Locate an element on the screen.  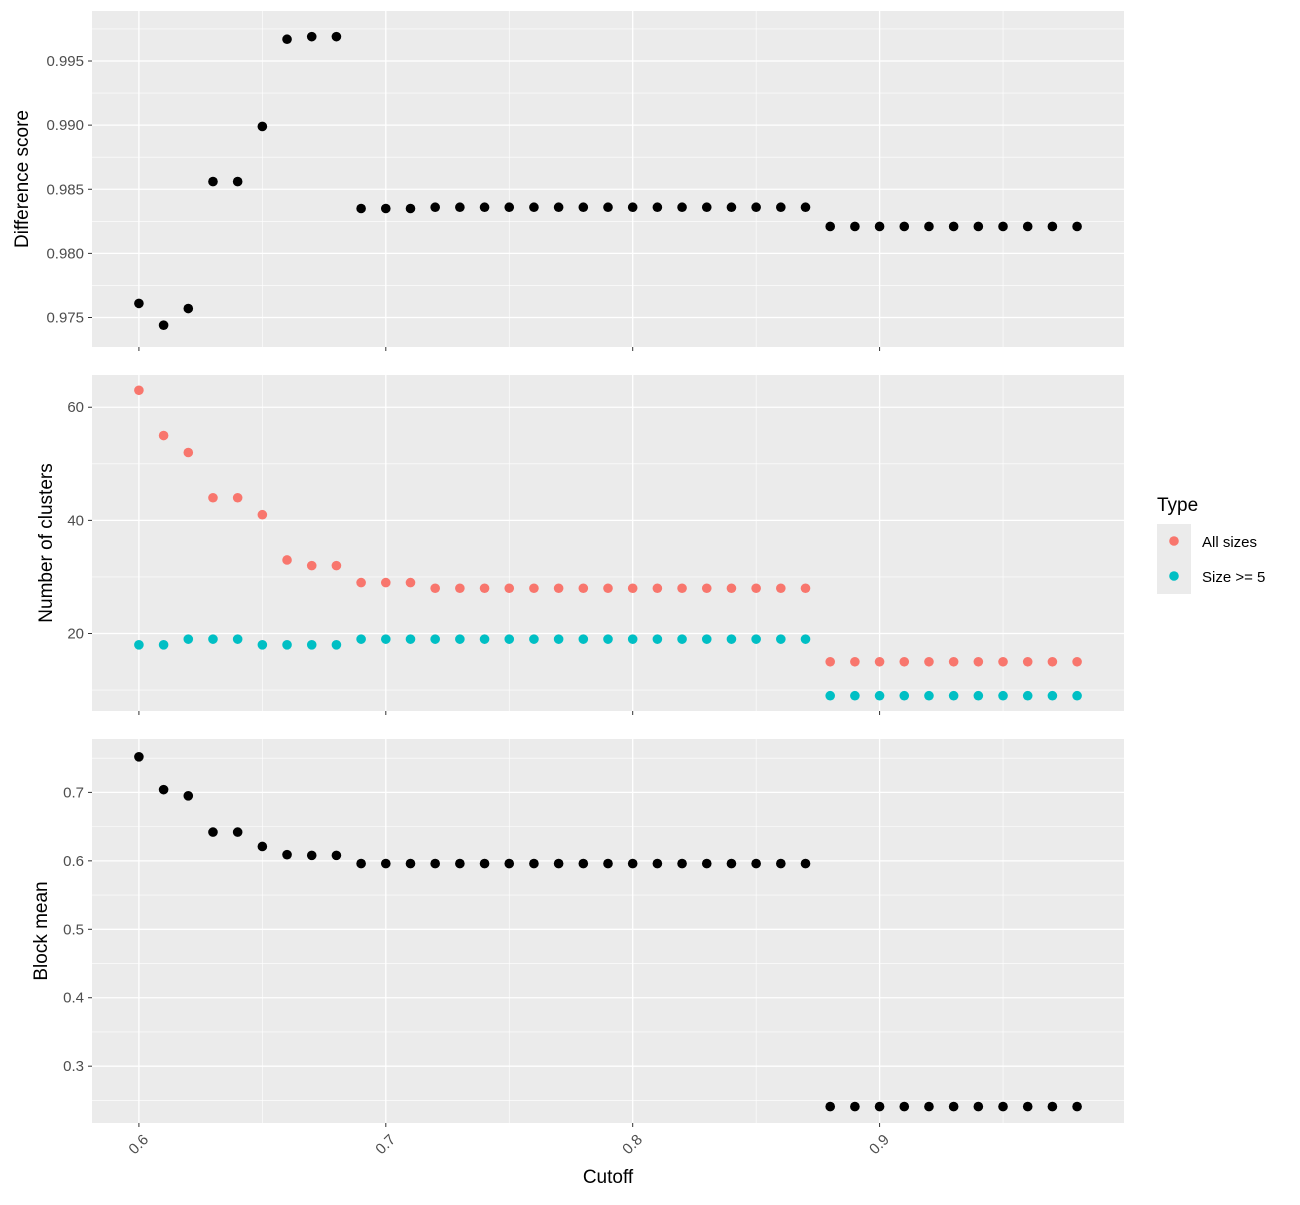
y-tick-label: 0.980 is located at coordinates (65, 253).